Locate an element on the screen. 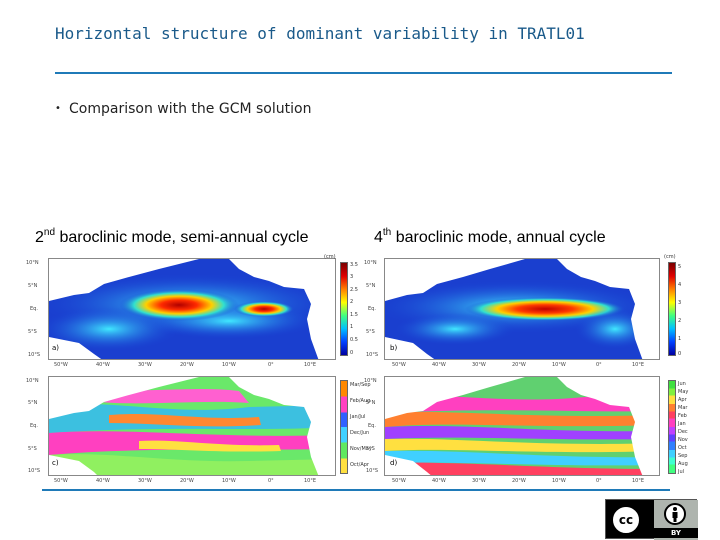 The image size is (720, 540). phase-colorbar-right is located at coordinates (672, 427).